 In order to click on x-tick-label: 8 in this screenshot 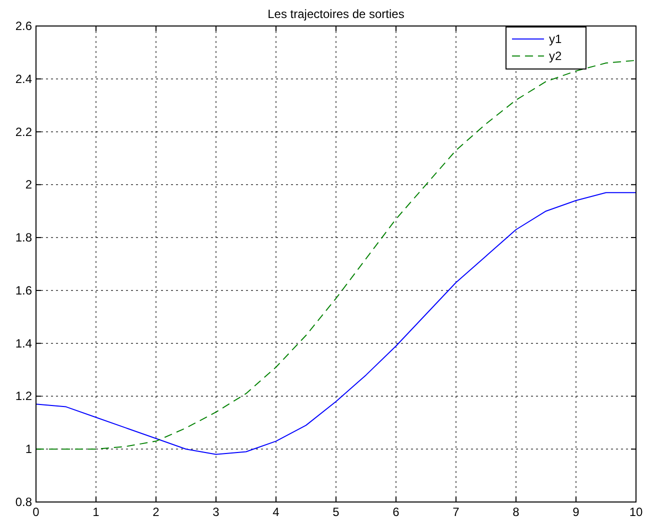, I will do `click(516, 512)`.